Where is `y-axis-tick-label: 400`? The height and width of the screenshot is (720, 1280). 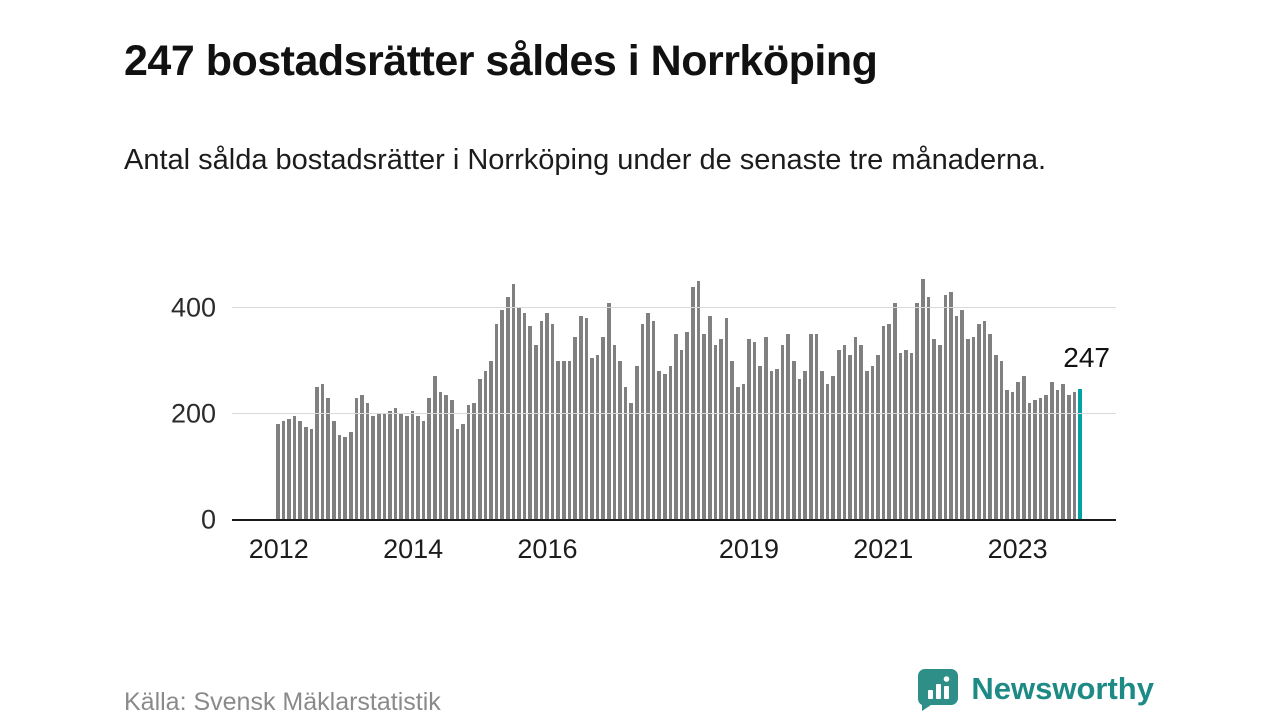 y-axis-tick-label: 400 is located at coordinates (193, 307).